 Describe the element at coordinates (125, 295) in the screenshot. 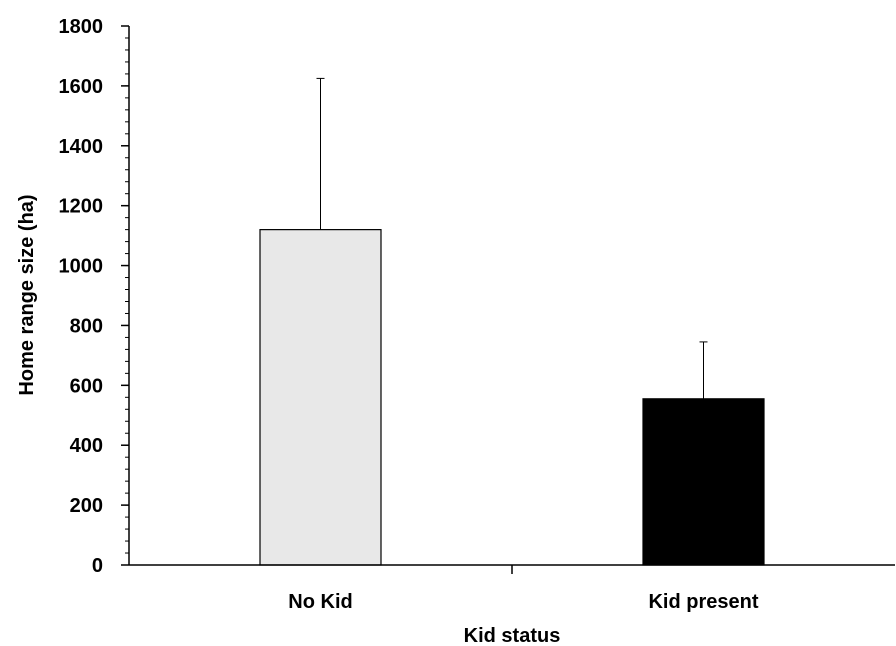

I see `y-major-ticks` at that location.